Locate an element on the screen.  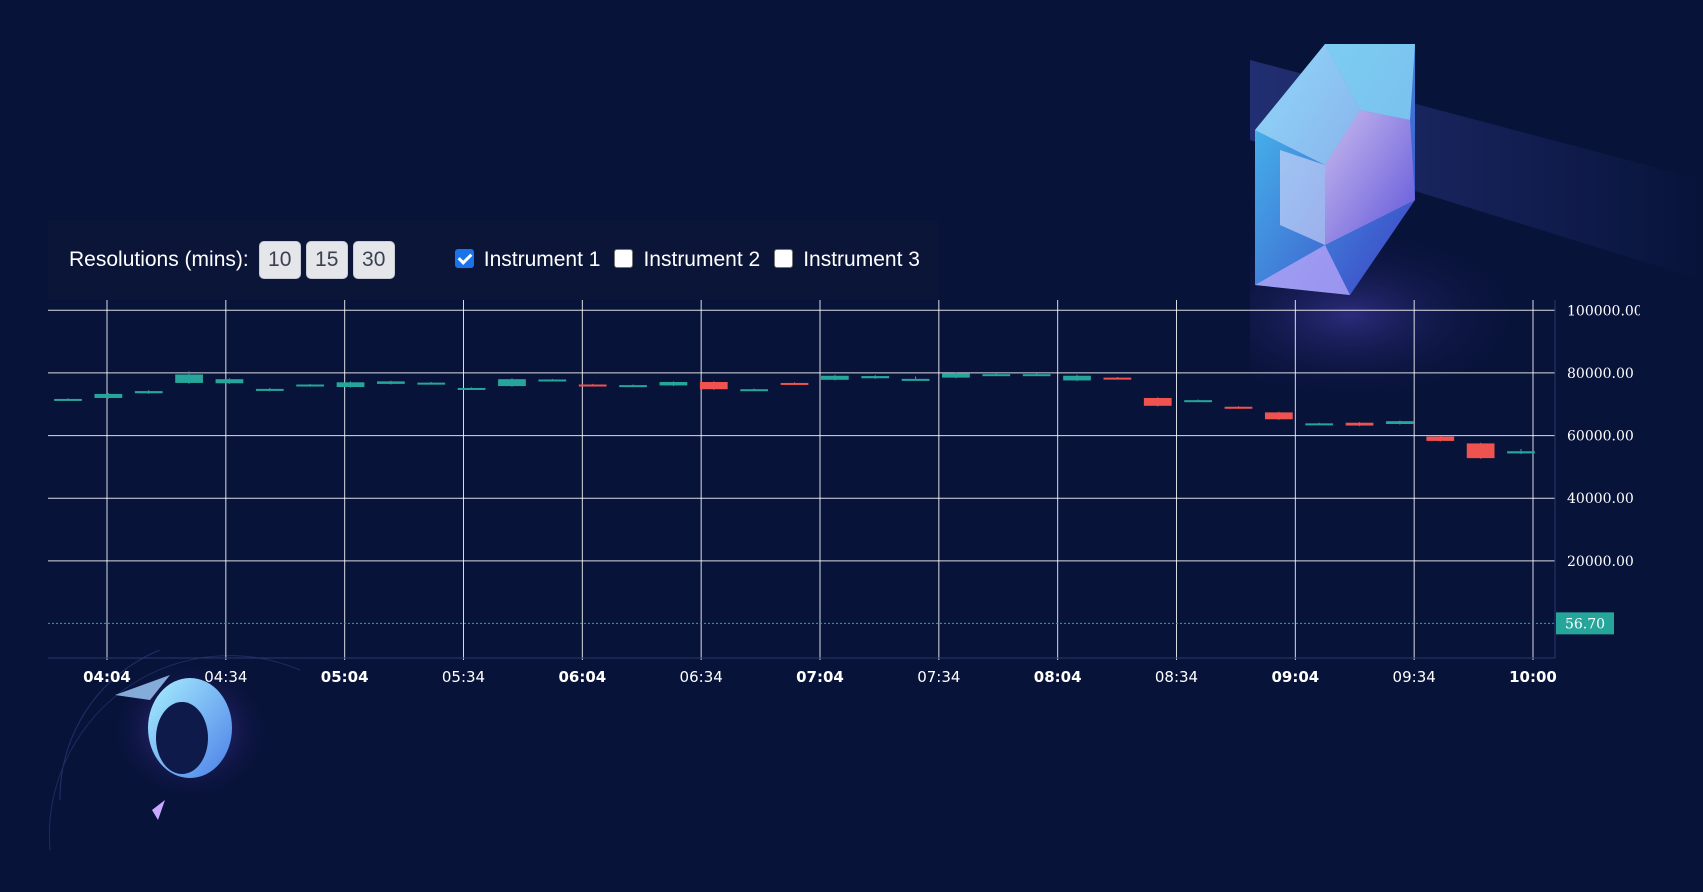
instrument-1-toggle: Instrument 1 is located at coordinates (527, 260).